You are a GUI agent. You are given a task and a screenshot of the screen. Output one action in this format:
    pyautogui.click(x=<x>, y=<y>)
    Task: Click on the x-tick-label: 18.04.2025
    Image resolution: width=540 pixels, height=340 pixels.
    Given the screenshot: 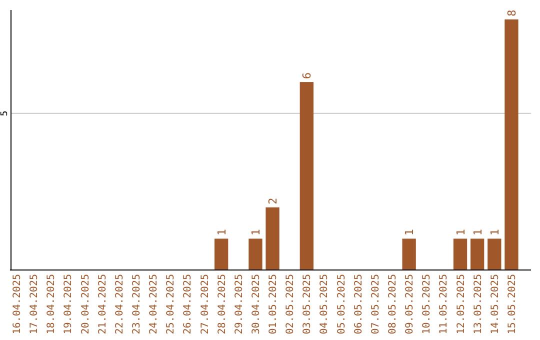 What is the action you would take?
    pyautogui.click(x=52, y=304)
    